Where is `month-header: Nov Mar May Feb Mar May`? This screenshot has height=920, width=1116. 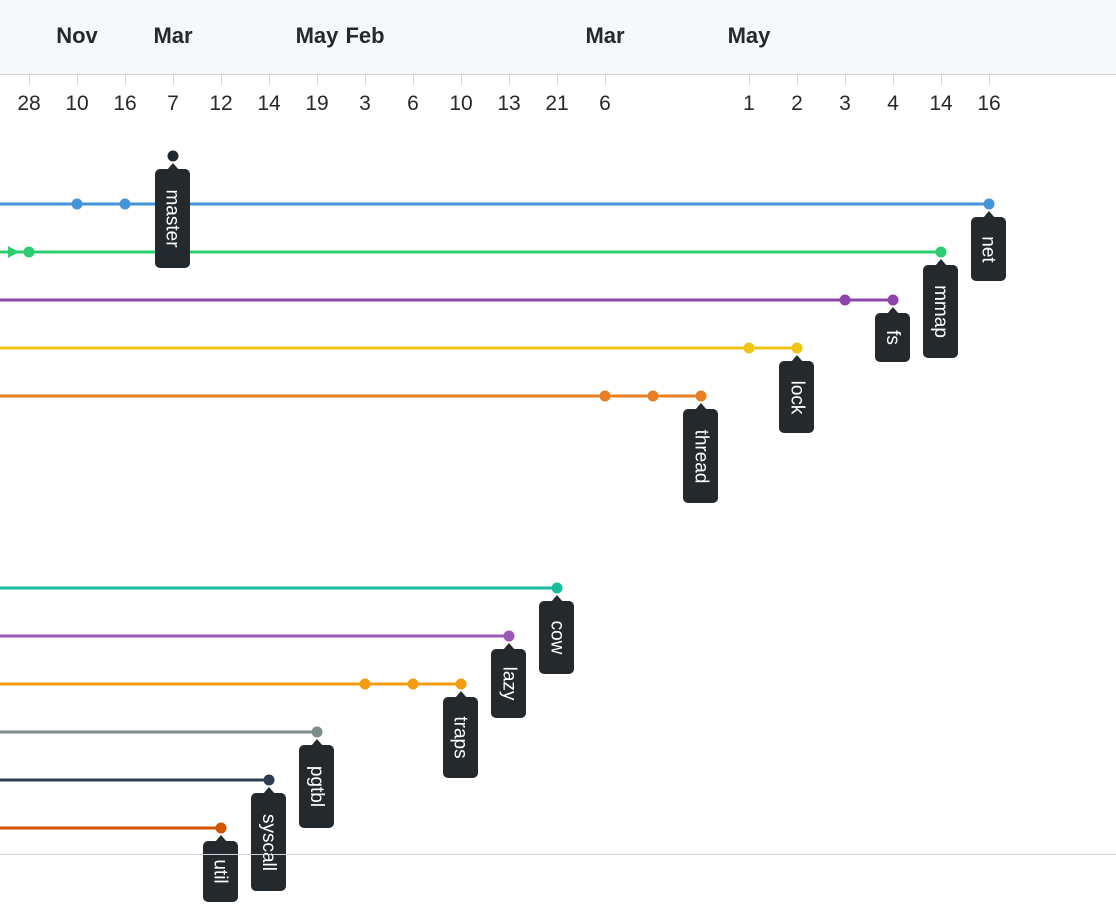
month-header: Nov Mar May Feb Mar May is located at coordinates (558, 37).